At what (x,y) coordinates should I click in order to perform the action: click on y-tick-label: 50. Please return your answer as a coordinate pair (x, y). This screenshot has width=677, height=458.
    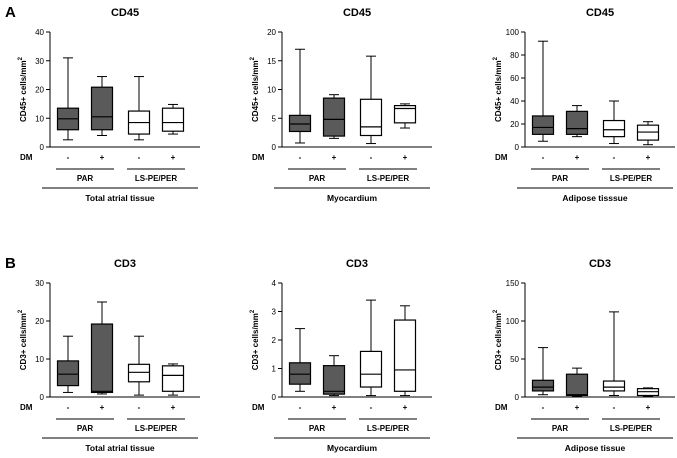
    Looking at the image, I should click on (514, 359).